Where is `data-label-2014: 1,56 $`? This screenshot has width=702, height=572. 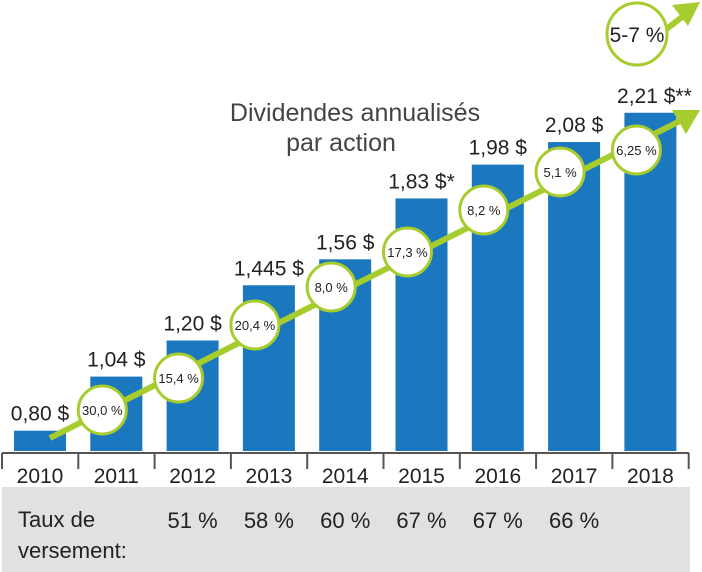 data-label-2014: 1,56 $ is located at coordinates (345, 242).